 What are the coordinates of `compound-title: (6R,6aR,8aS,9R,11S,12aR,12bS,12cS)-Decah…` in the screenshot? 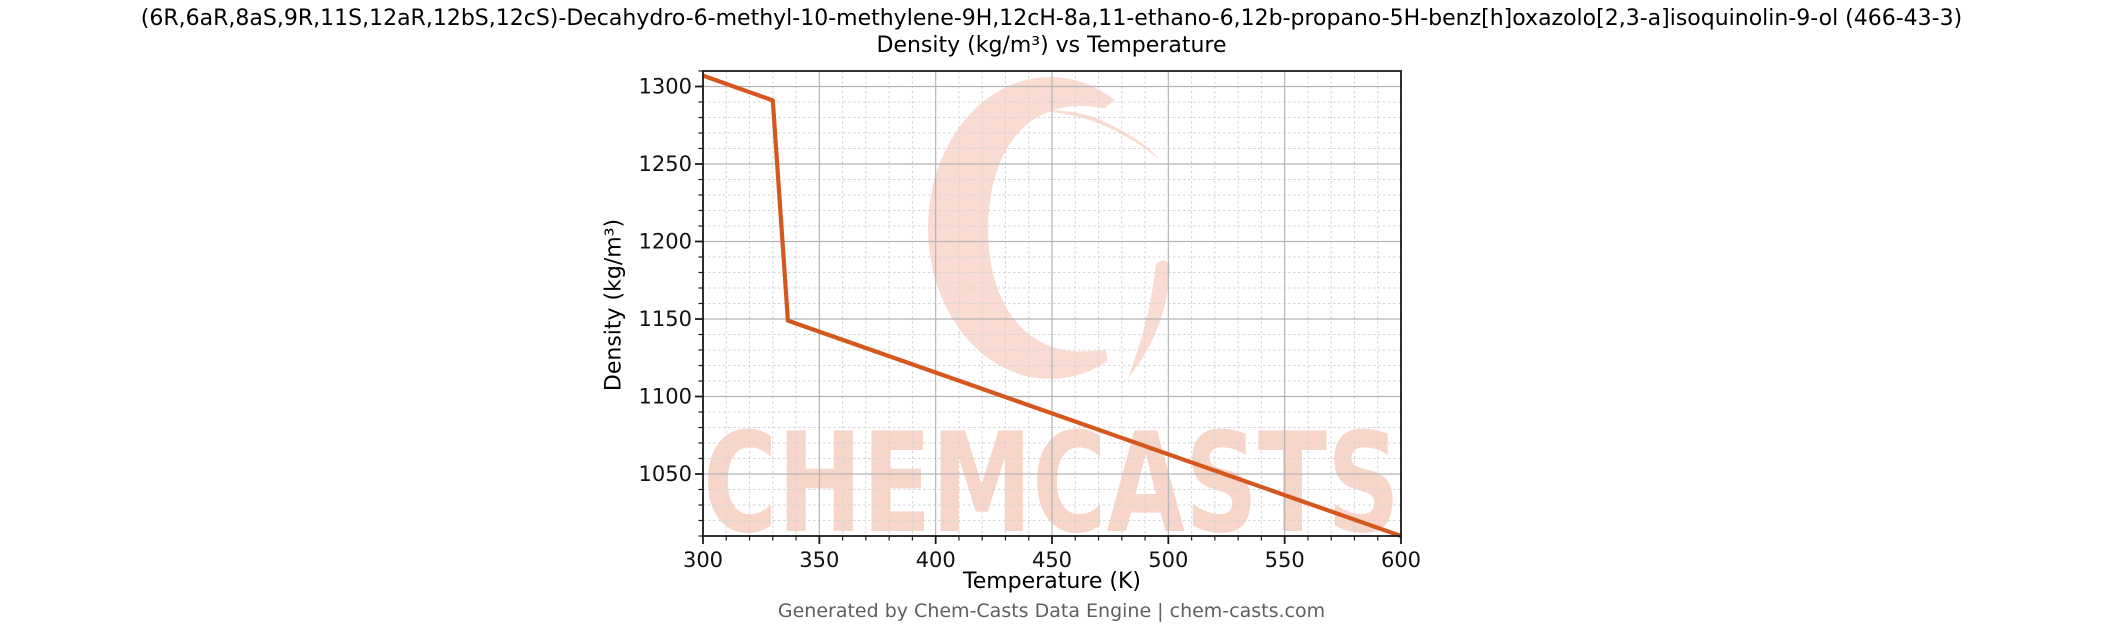 It's located at (1051, 18).